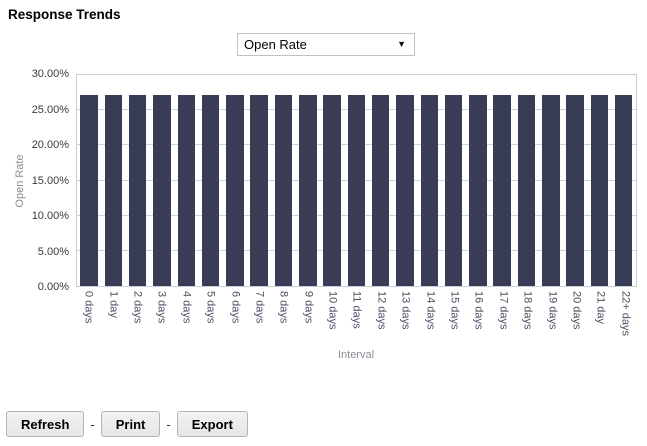 The height and width of the screenshot is (446, 647). I want to click on x-tick-label: 4 days, so click(186, 307).